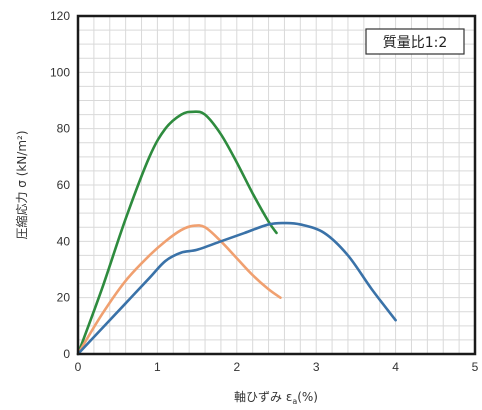 This screenshot has width=482, height=410. I want to click on y-tick-label: 60, so click(64, 185).